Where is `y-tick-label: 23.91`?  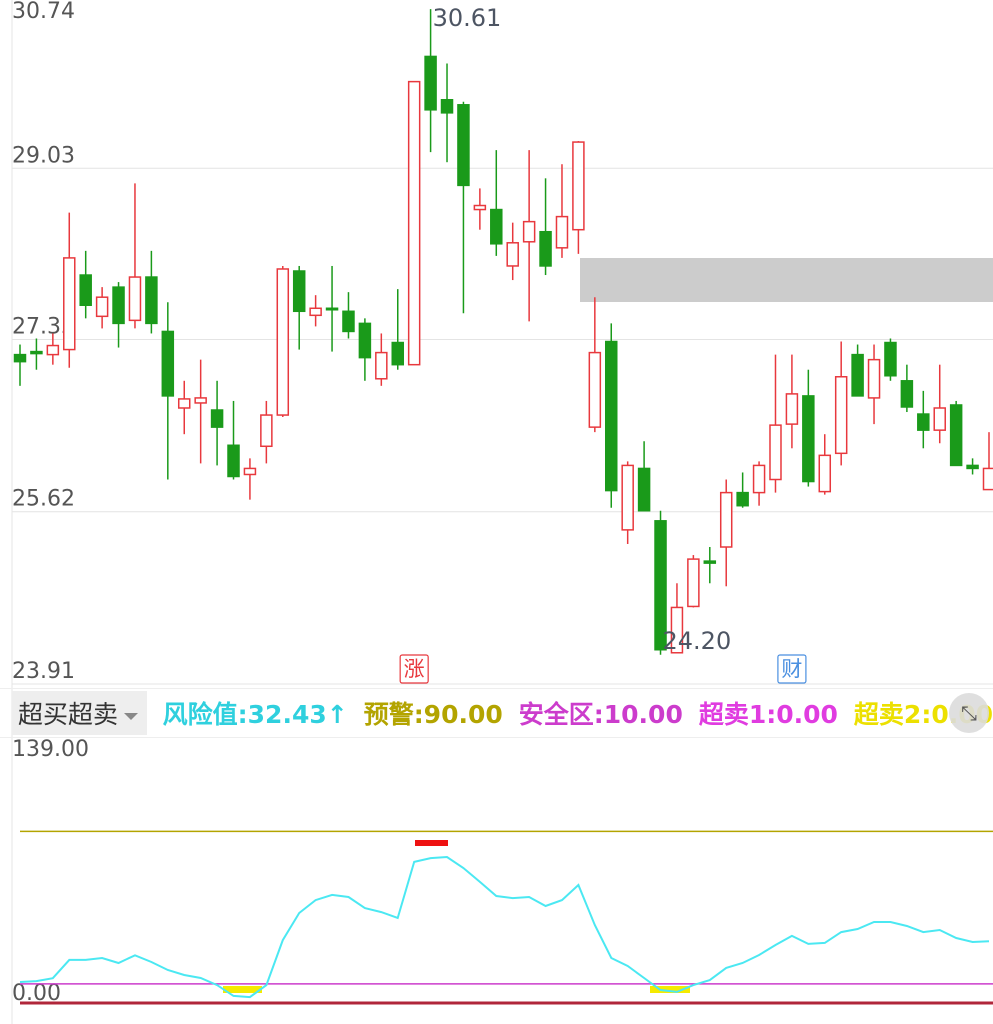 y-tick-label: 23.91 is located at coordinates (43, 671).